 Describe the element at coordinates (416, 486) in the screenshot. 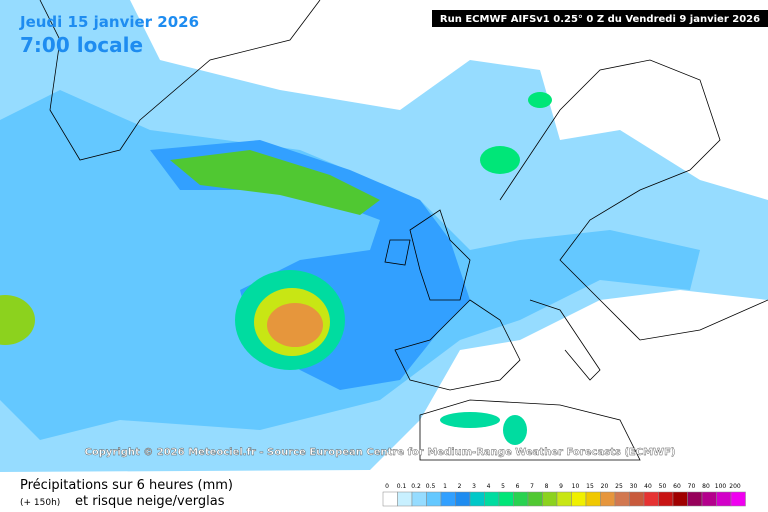

I see `scale-label: 0.2` at that location.